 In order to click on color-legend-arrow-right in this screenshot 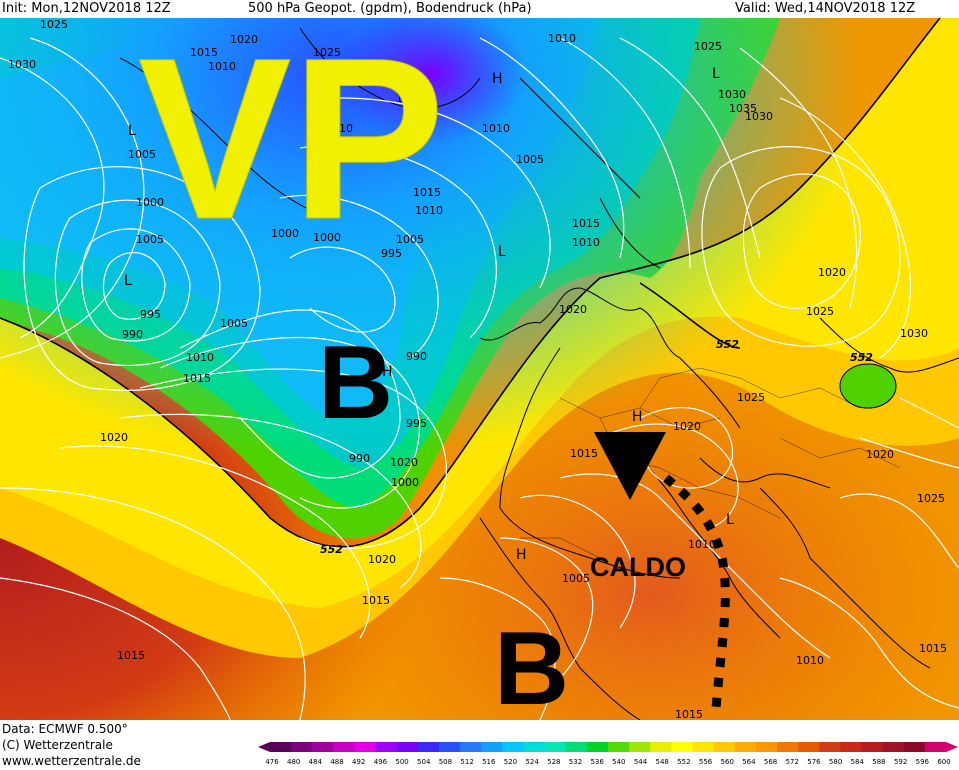, I will do `click(952, 747)`.